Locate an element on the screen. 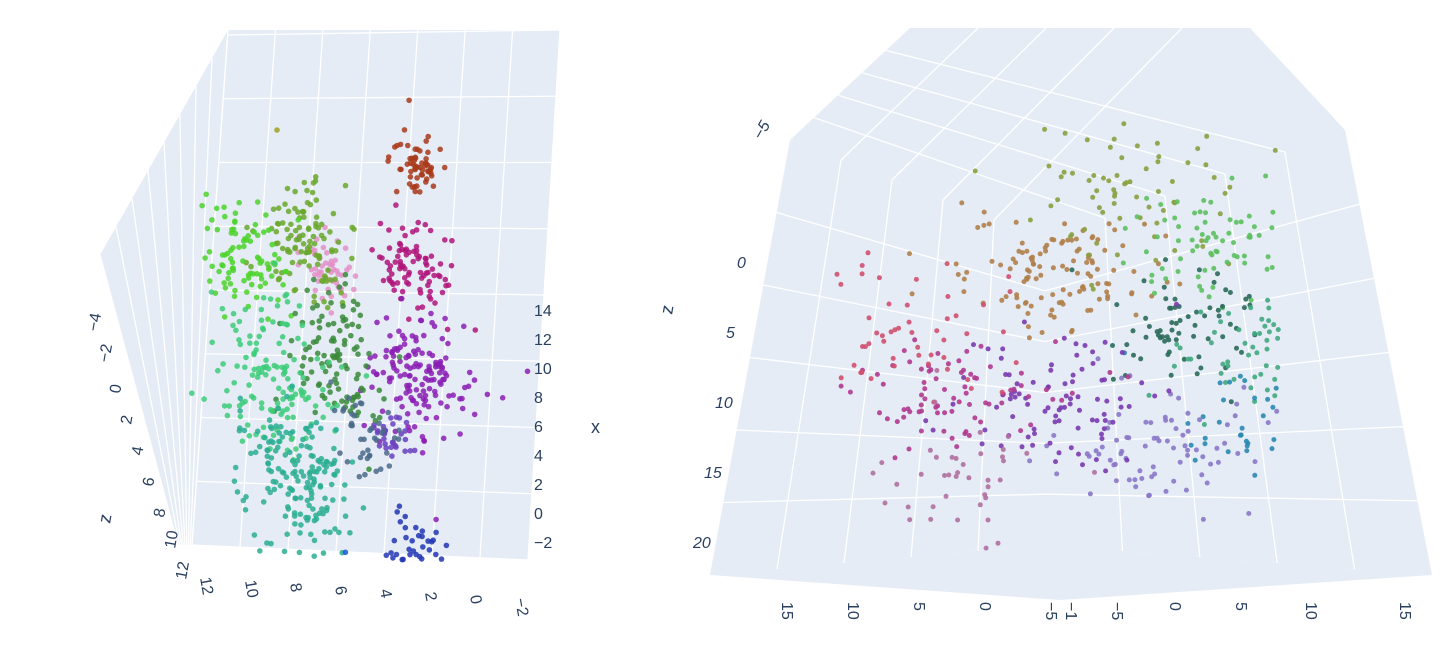 This screenshot has height=648, width=1449. left-x-tick: 8 is located at coordinates (538, 398).